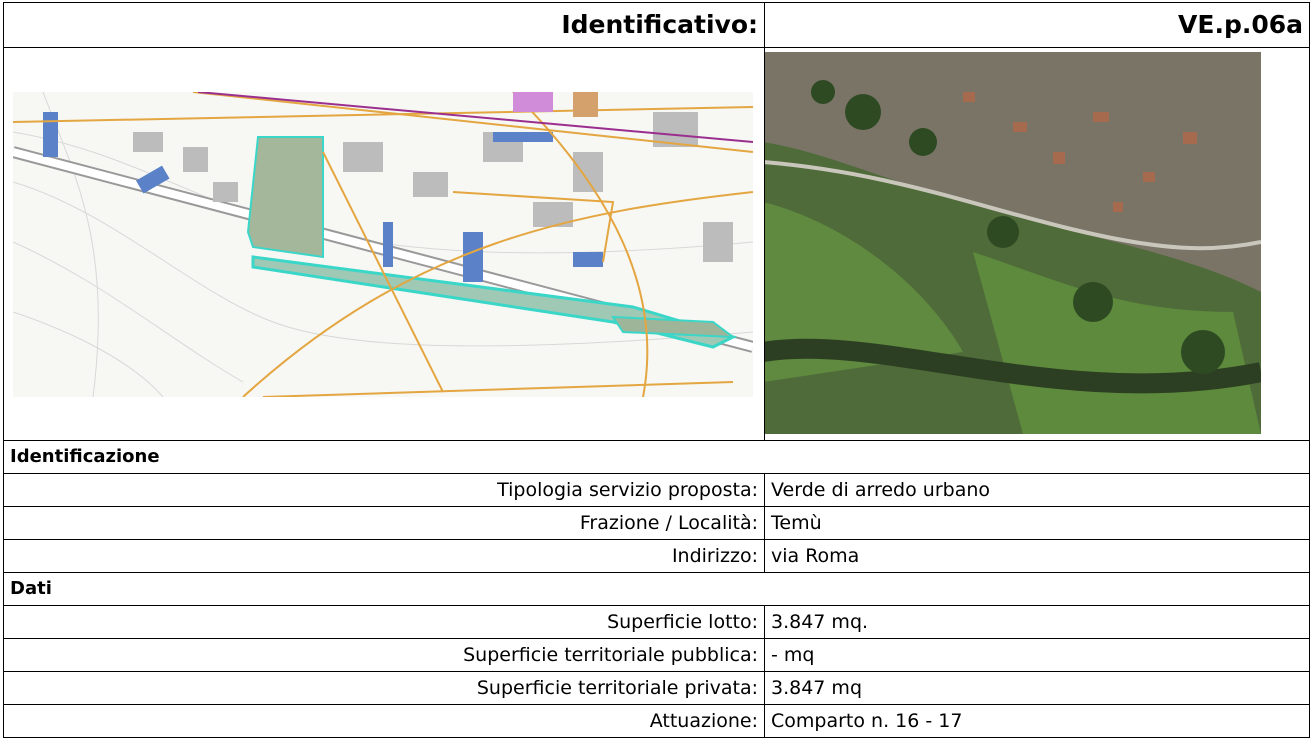 This screenshot has width=1314, height=744. What do you see at coordinates (384, 688) in the screenshot?
I see `field-label: Superficie territoriale privata:` at bounding box center [384, 688].